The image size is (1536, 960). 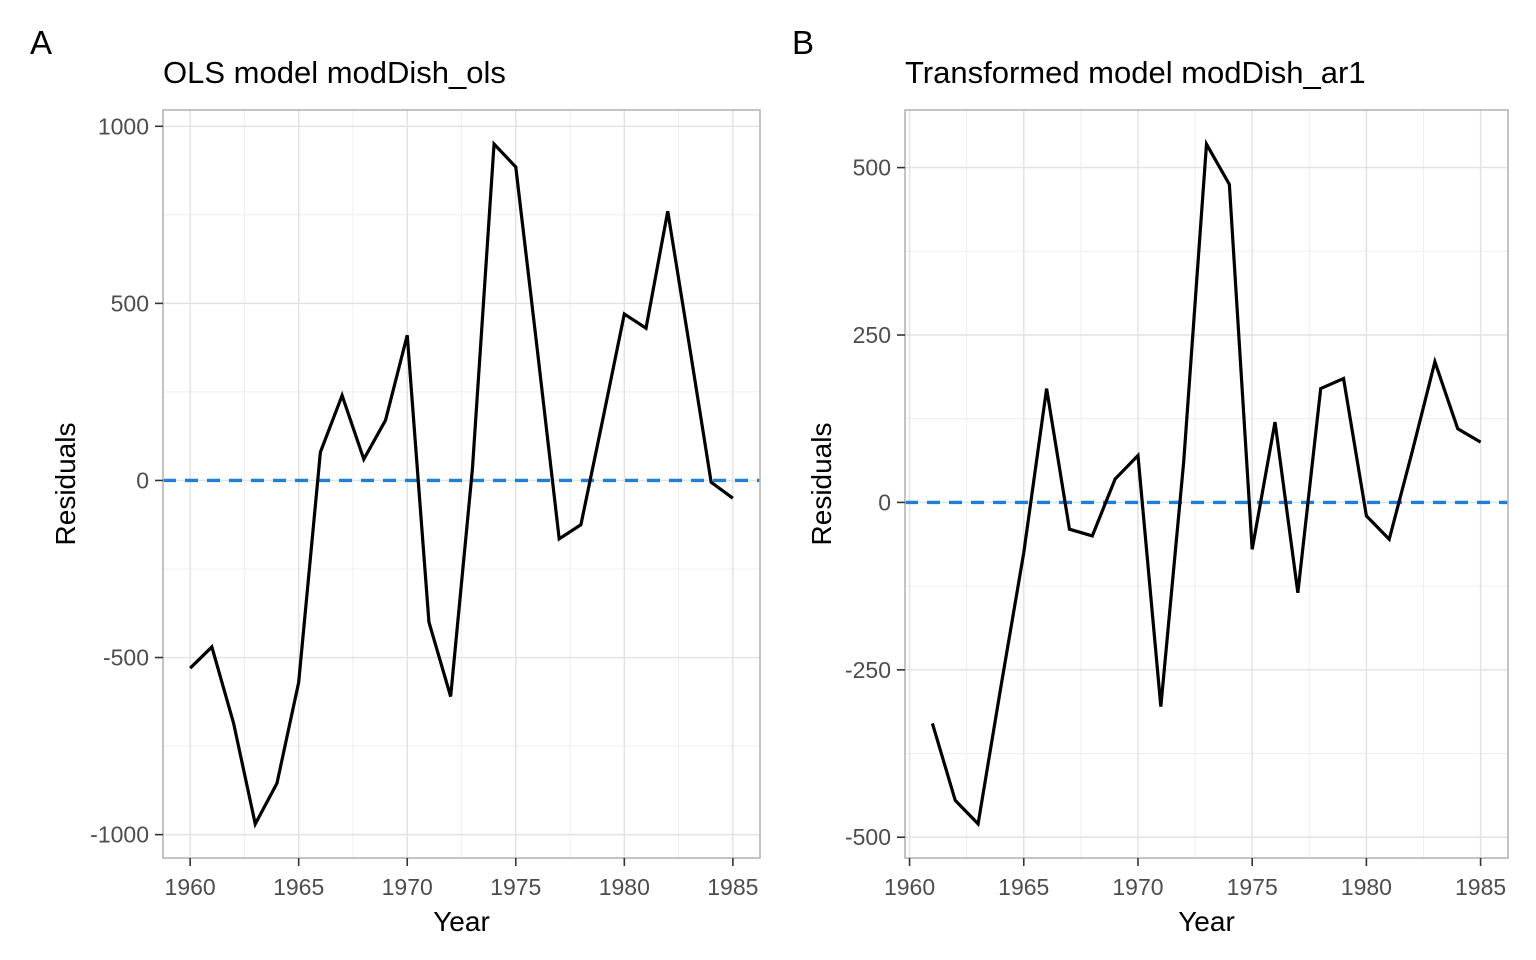 I want to click on y-tick-label: -1000, so click(x=119, y=835).